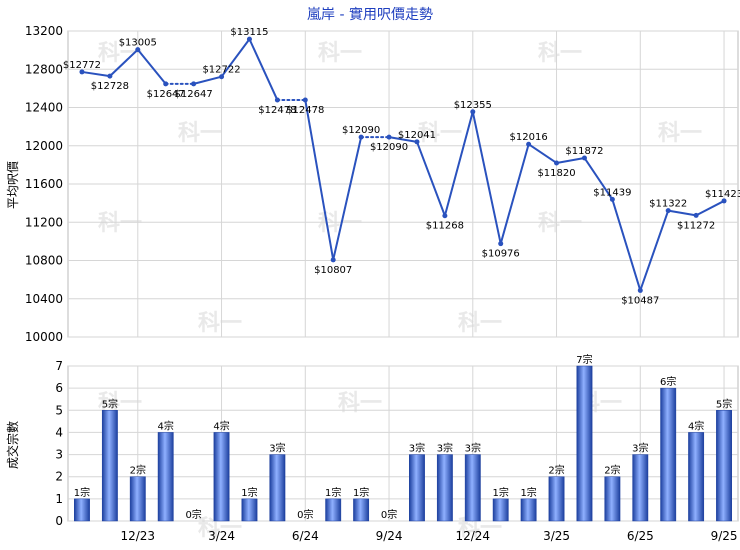 The width and height of the screenshot is (740, 550). Describe the element at coordinates (249, 32) in the screenshot. I see `price-data-label: $13115` at that location.